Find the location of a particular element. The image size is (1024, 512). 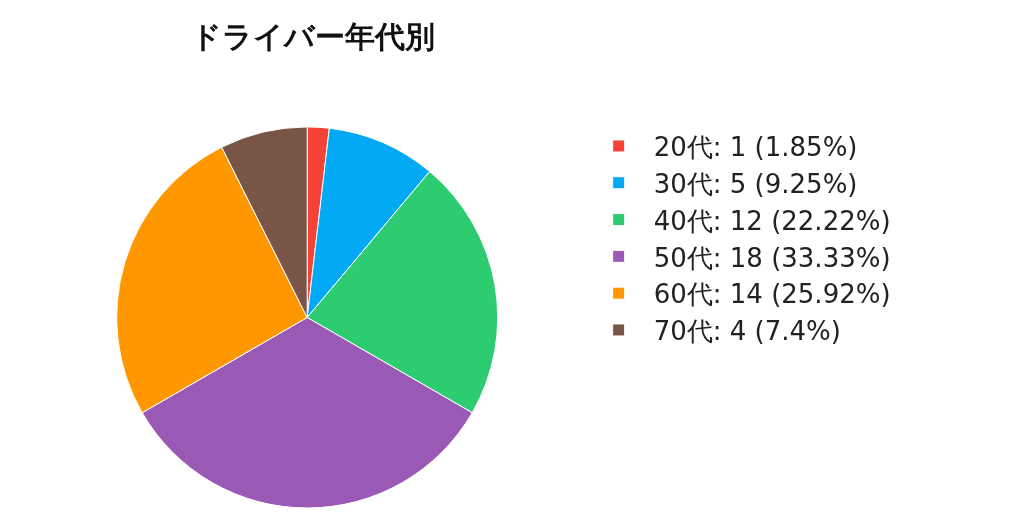

legend-label: 20代: 1 (1.85%) is located at coordinates (755, 147).